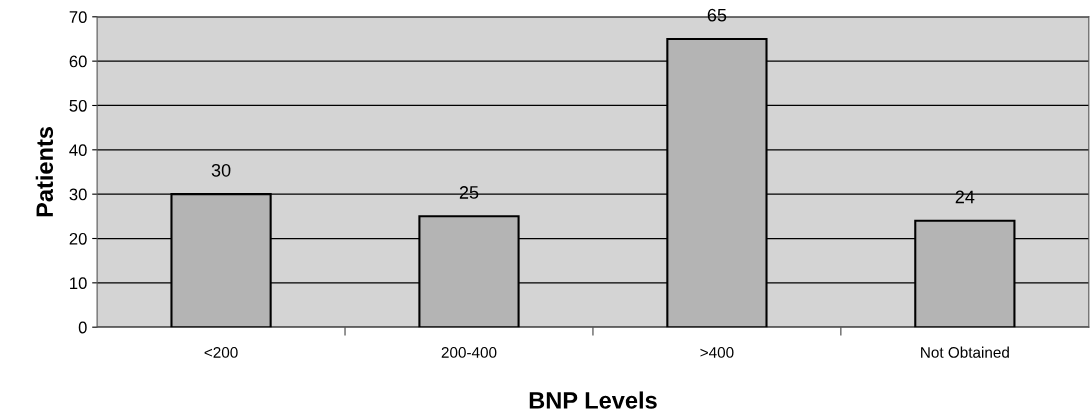 The width and height of the screenshot is (1091, 420). I want to click on y-tick-label: 50, so click(78, 105).